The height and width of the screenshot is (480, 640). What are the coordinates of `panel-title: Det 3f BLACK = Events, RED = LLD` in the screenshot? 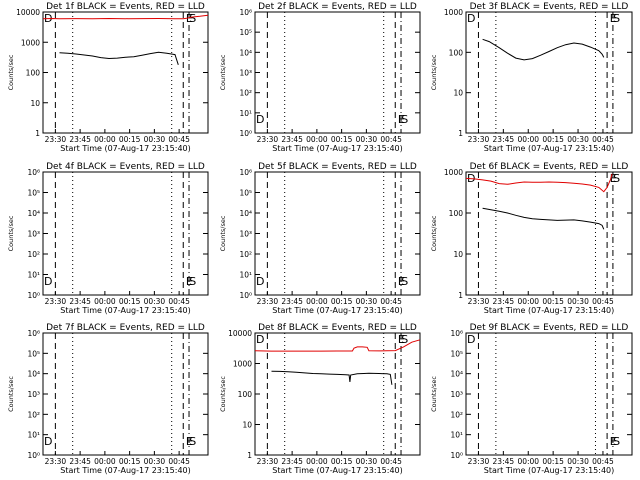 It's located at (549, 7).